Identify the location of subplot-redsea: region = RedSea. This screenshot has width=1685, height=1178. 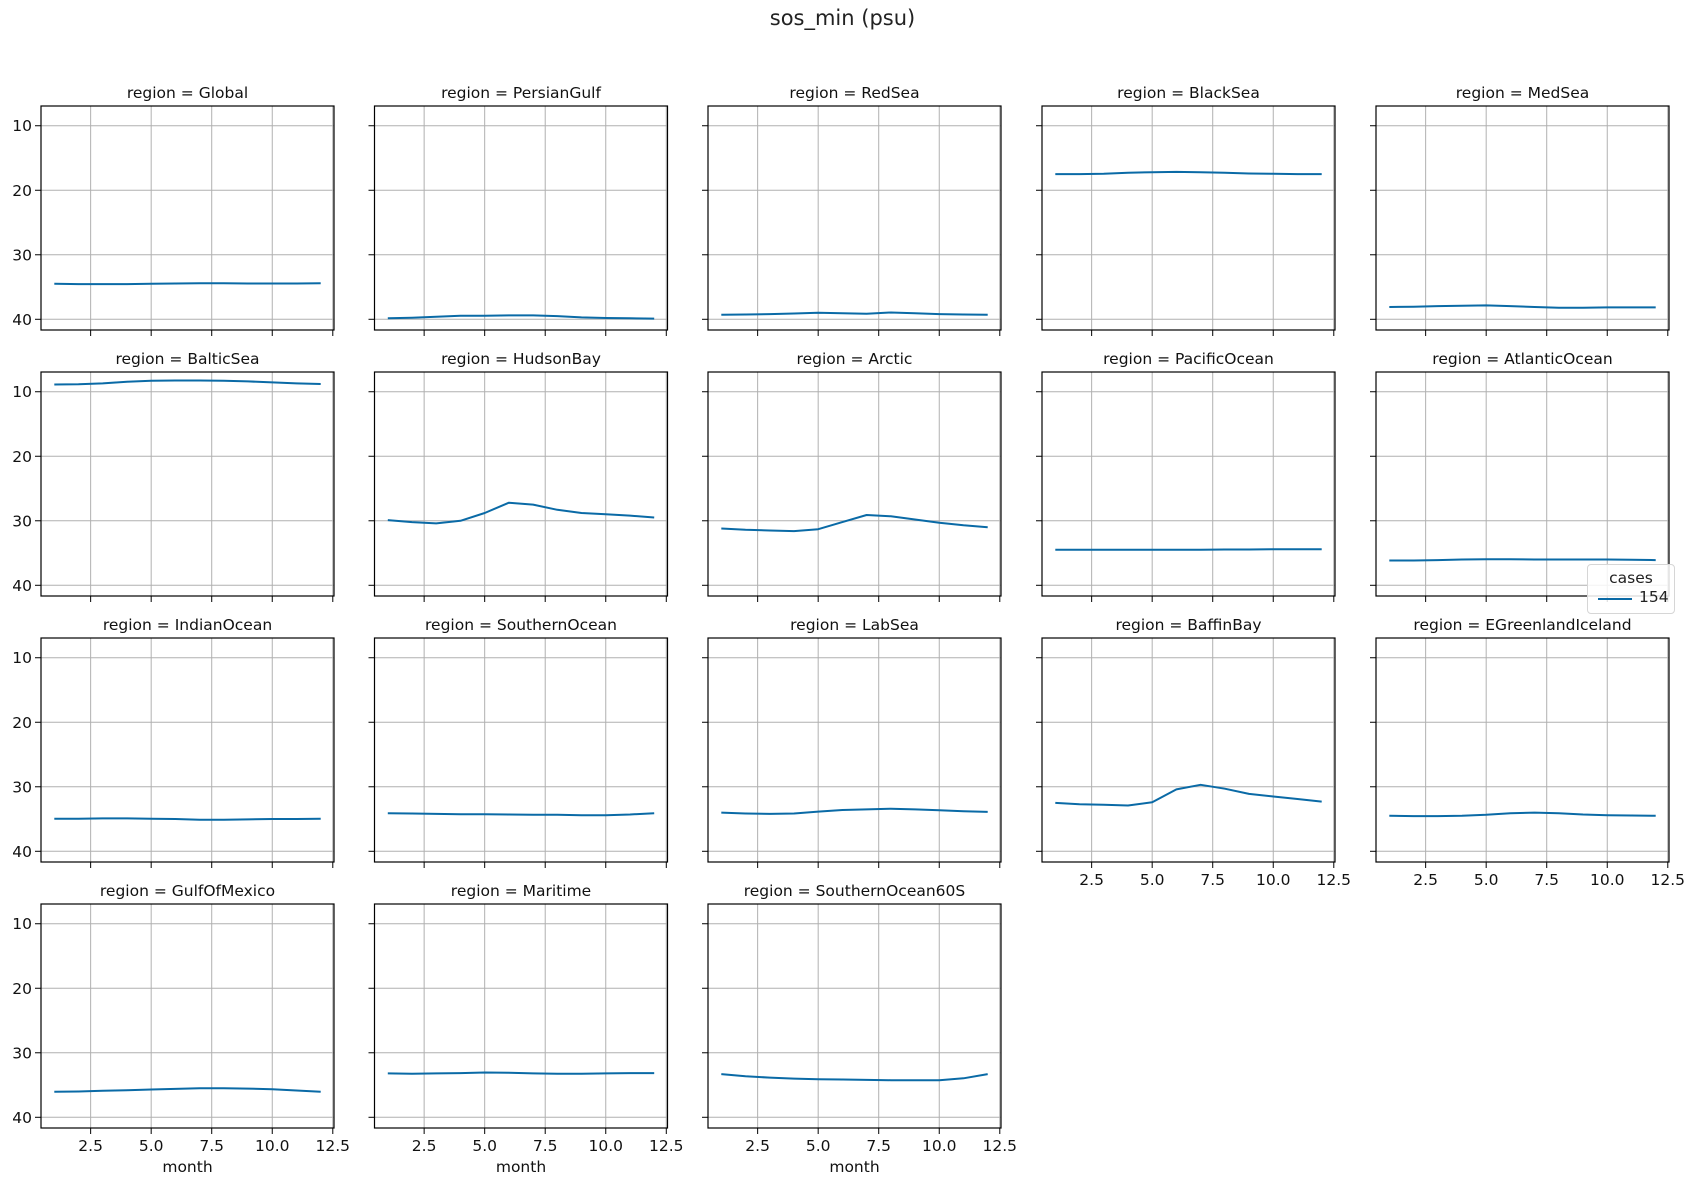
(852, 210).